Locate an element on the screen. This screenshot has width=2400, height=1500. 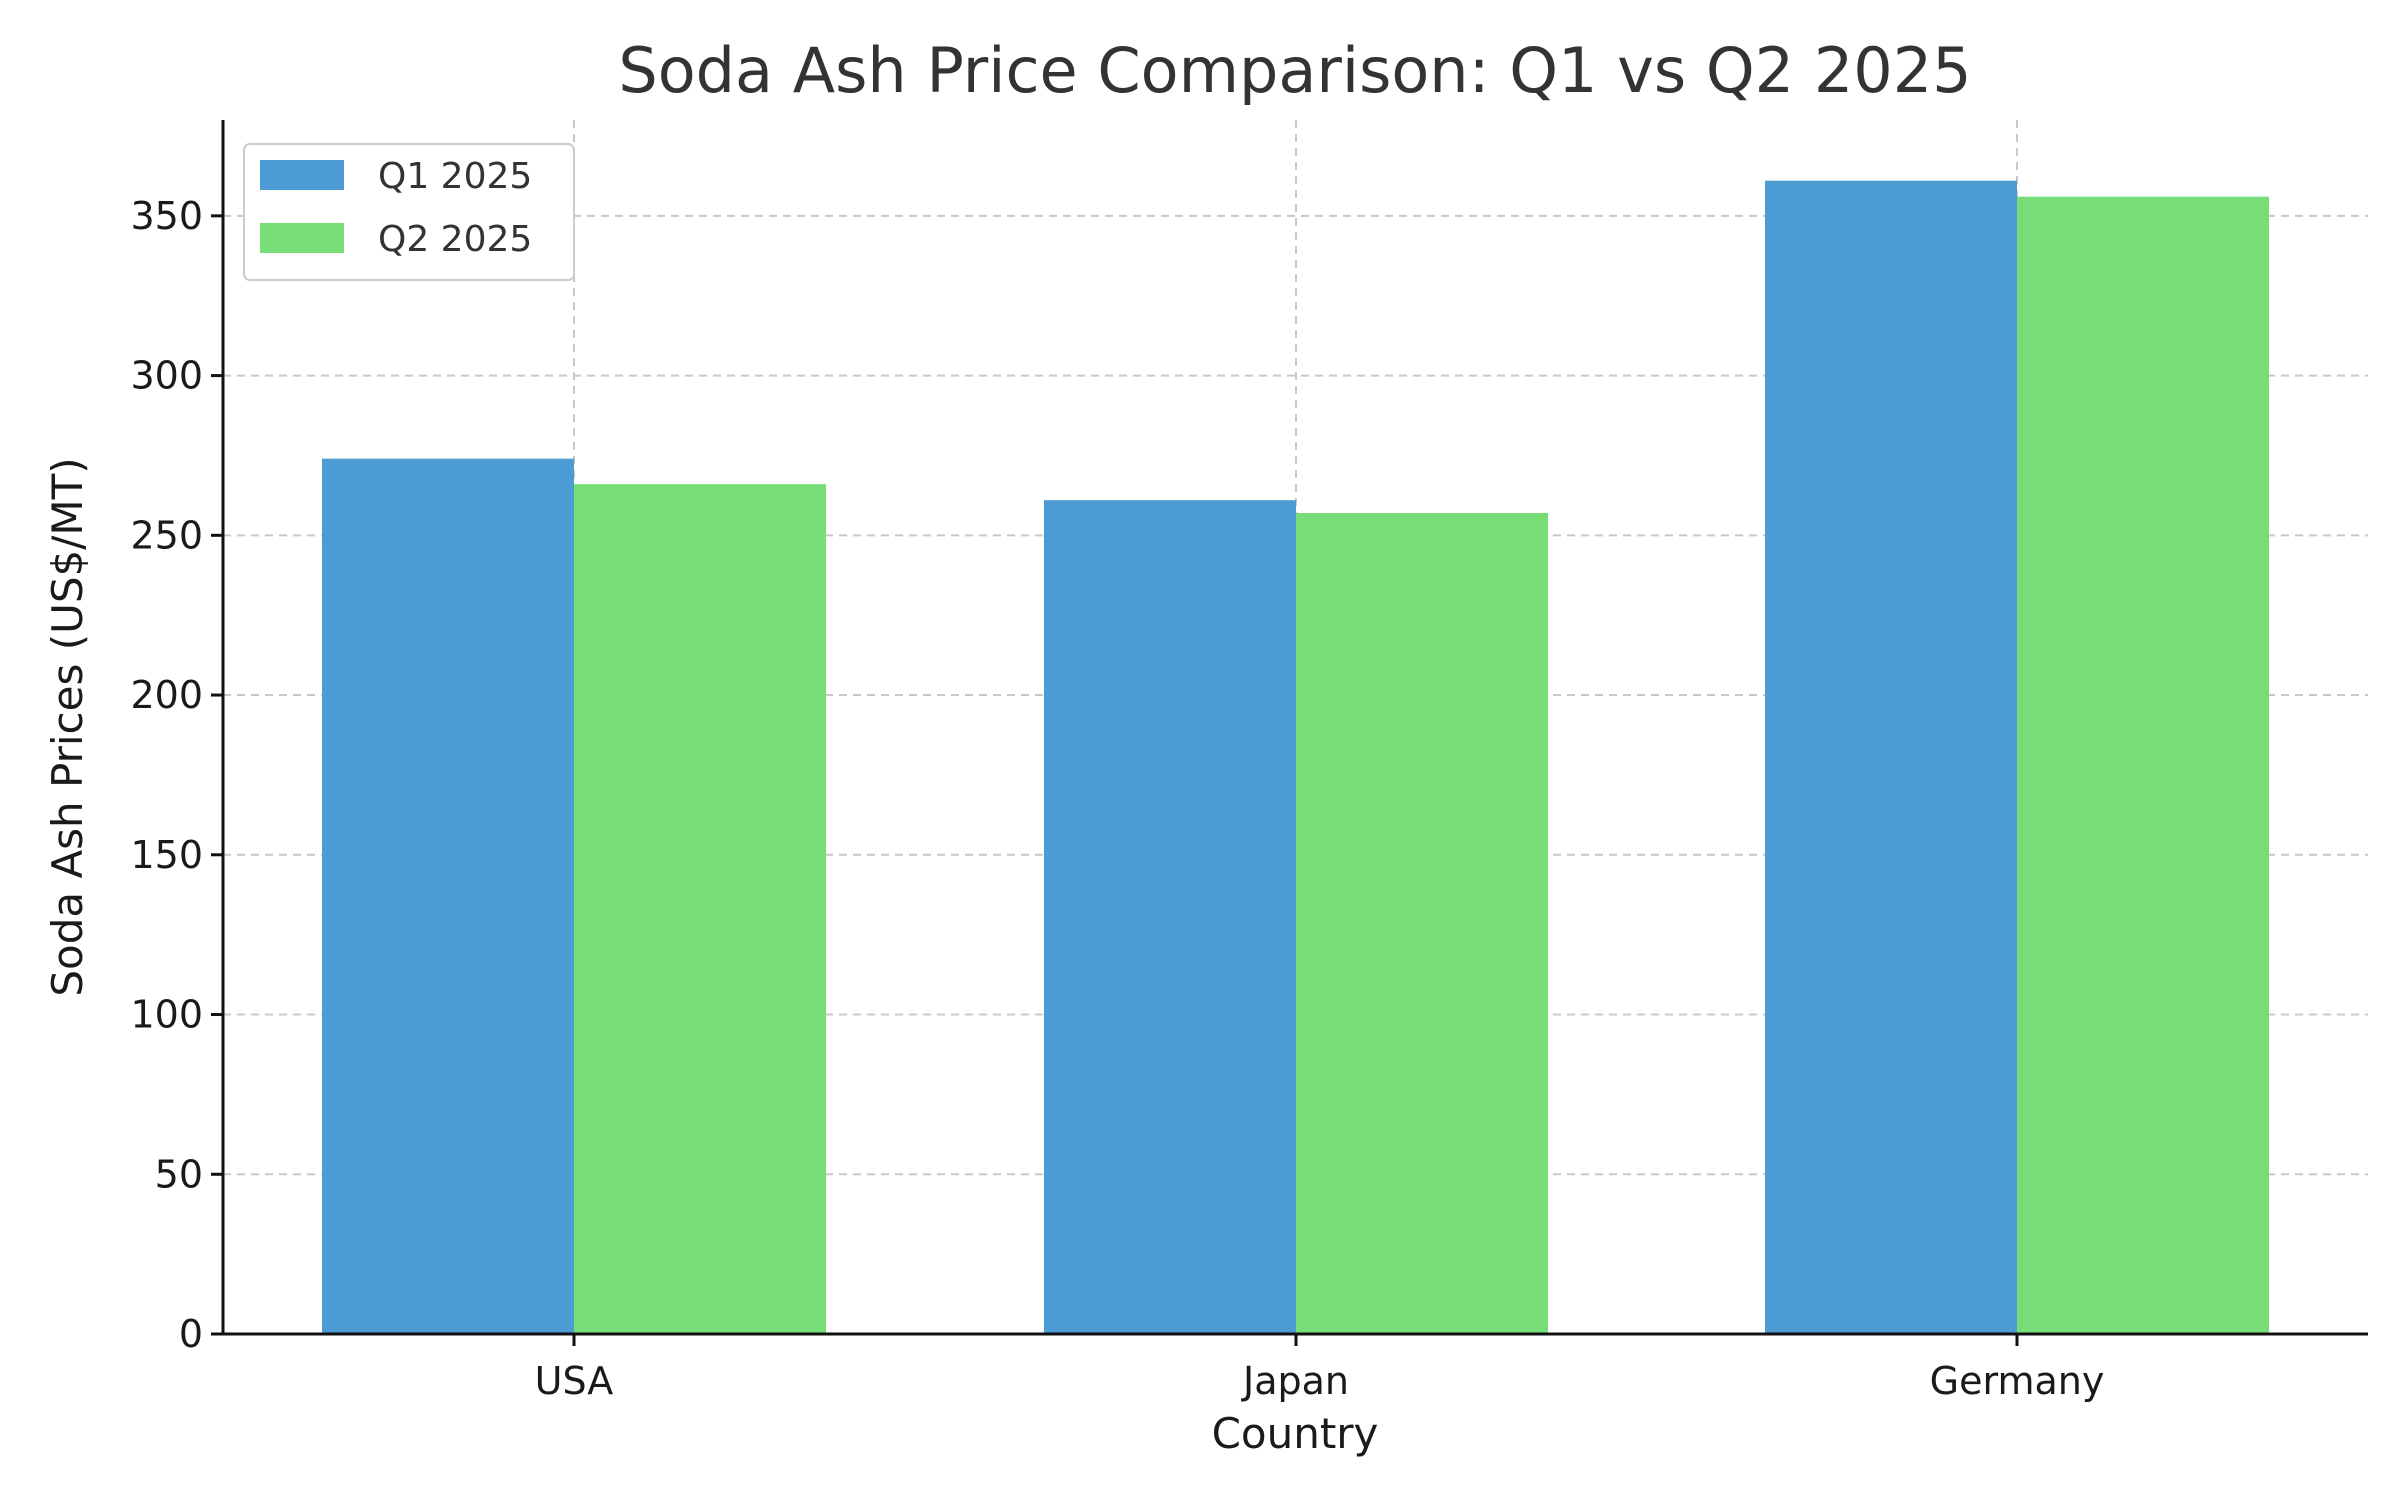
legend-label: Q1 2025 is located at coordinates (455, 176).